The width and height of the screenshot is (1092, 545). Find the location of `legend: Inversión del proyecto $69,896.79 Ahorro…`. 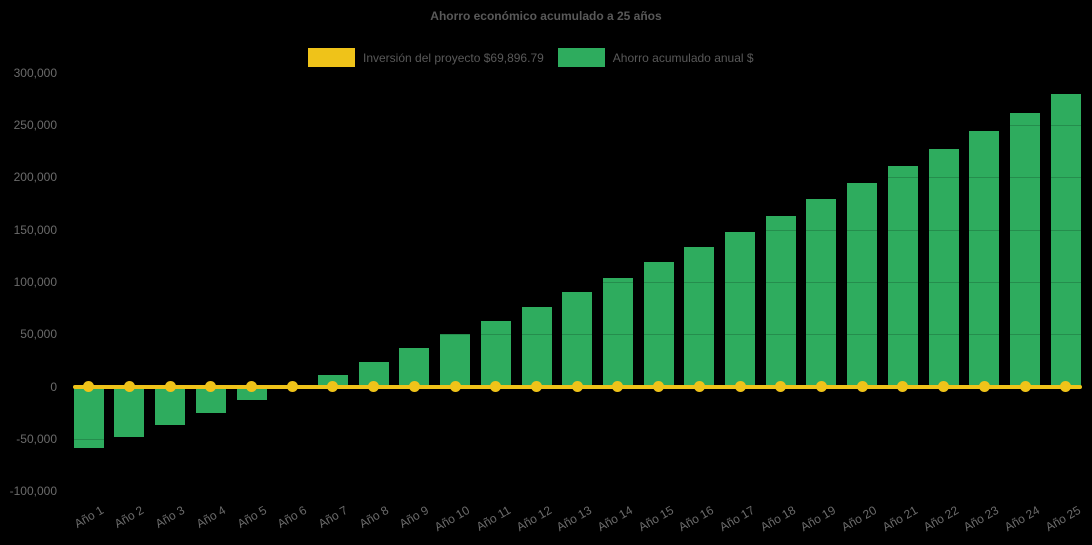

legend: Inversión del proyecto $69,896.79 Ahorro… is located at coordinates (531, 57).